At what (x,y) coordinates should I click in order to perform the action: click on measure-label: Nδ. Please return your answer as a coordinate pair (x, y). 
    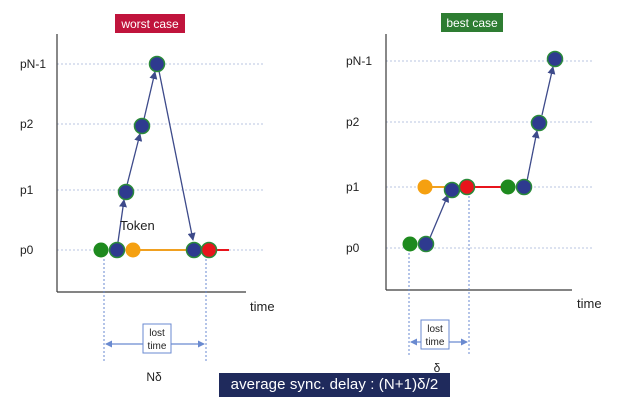
    Looking at the image, I should click on (154, 377).